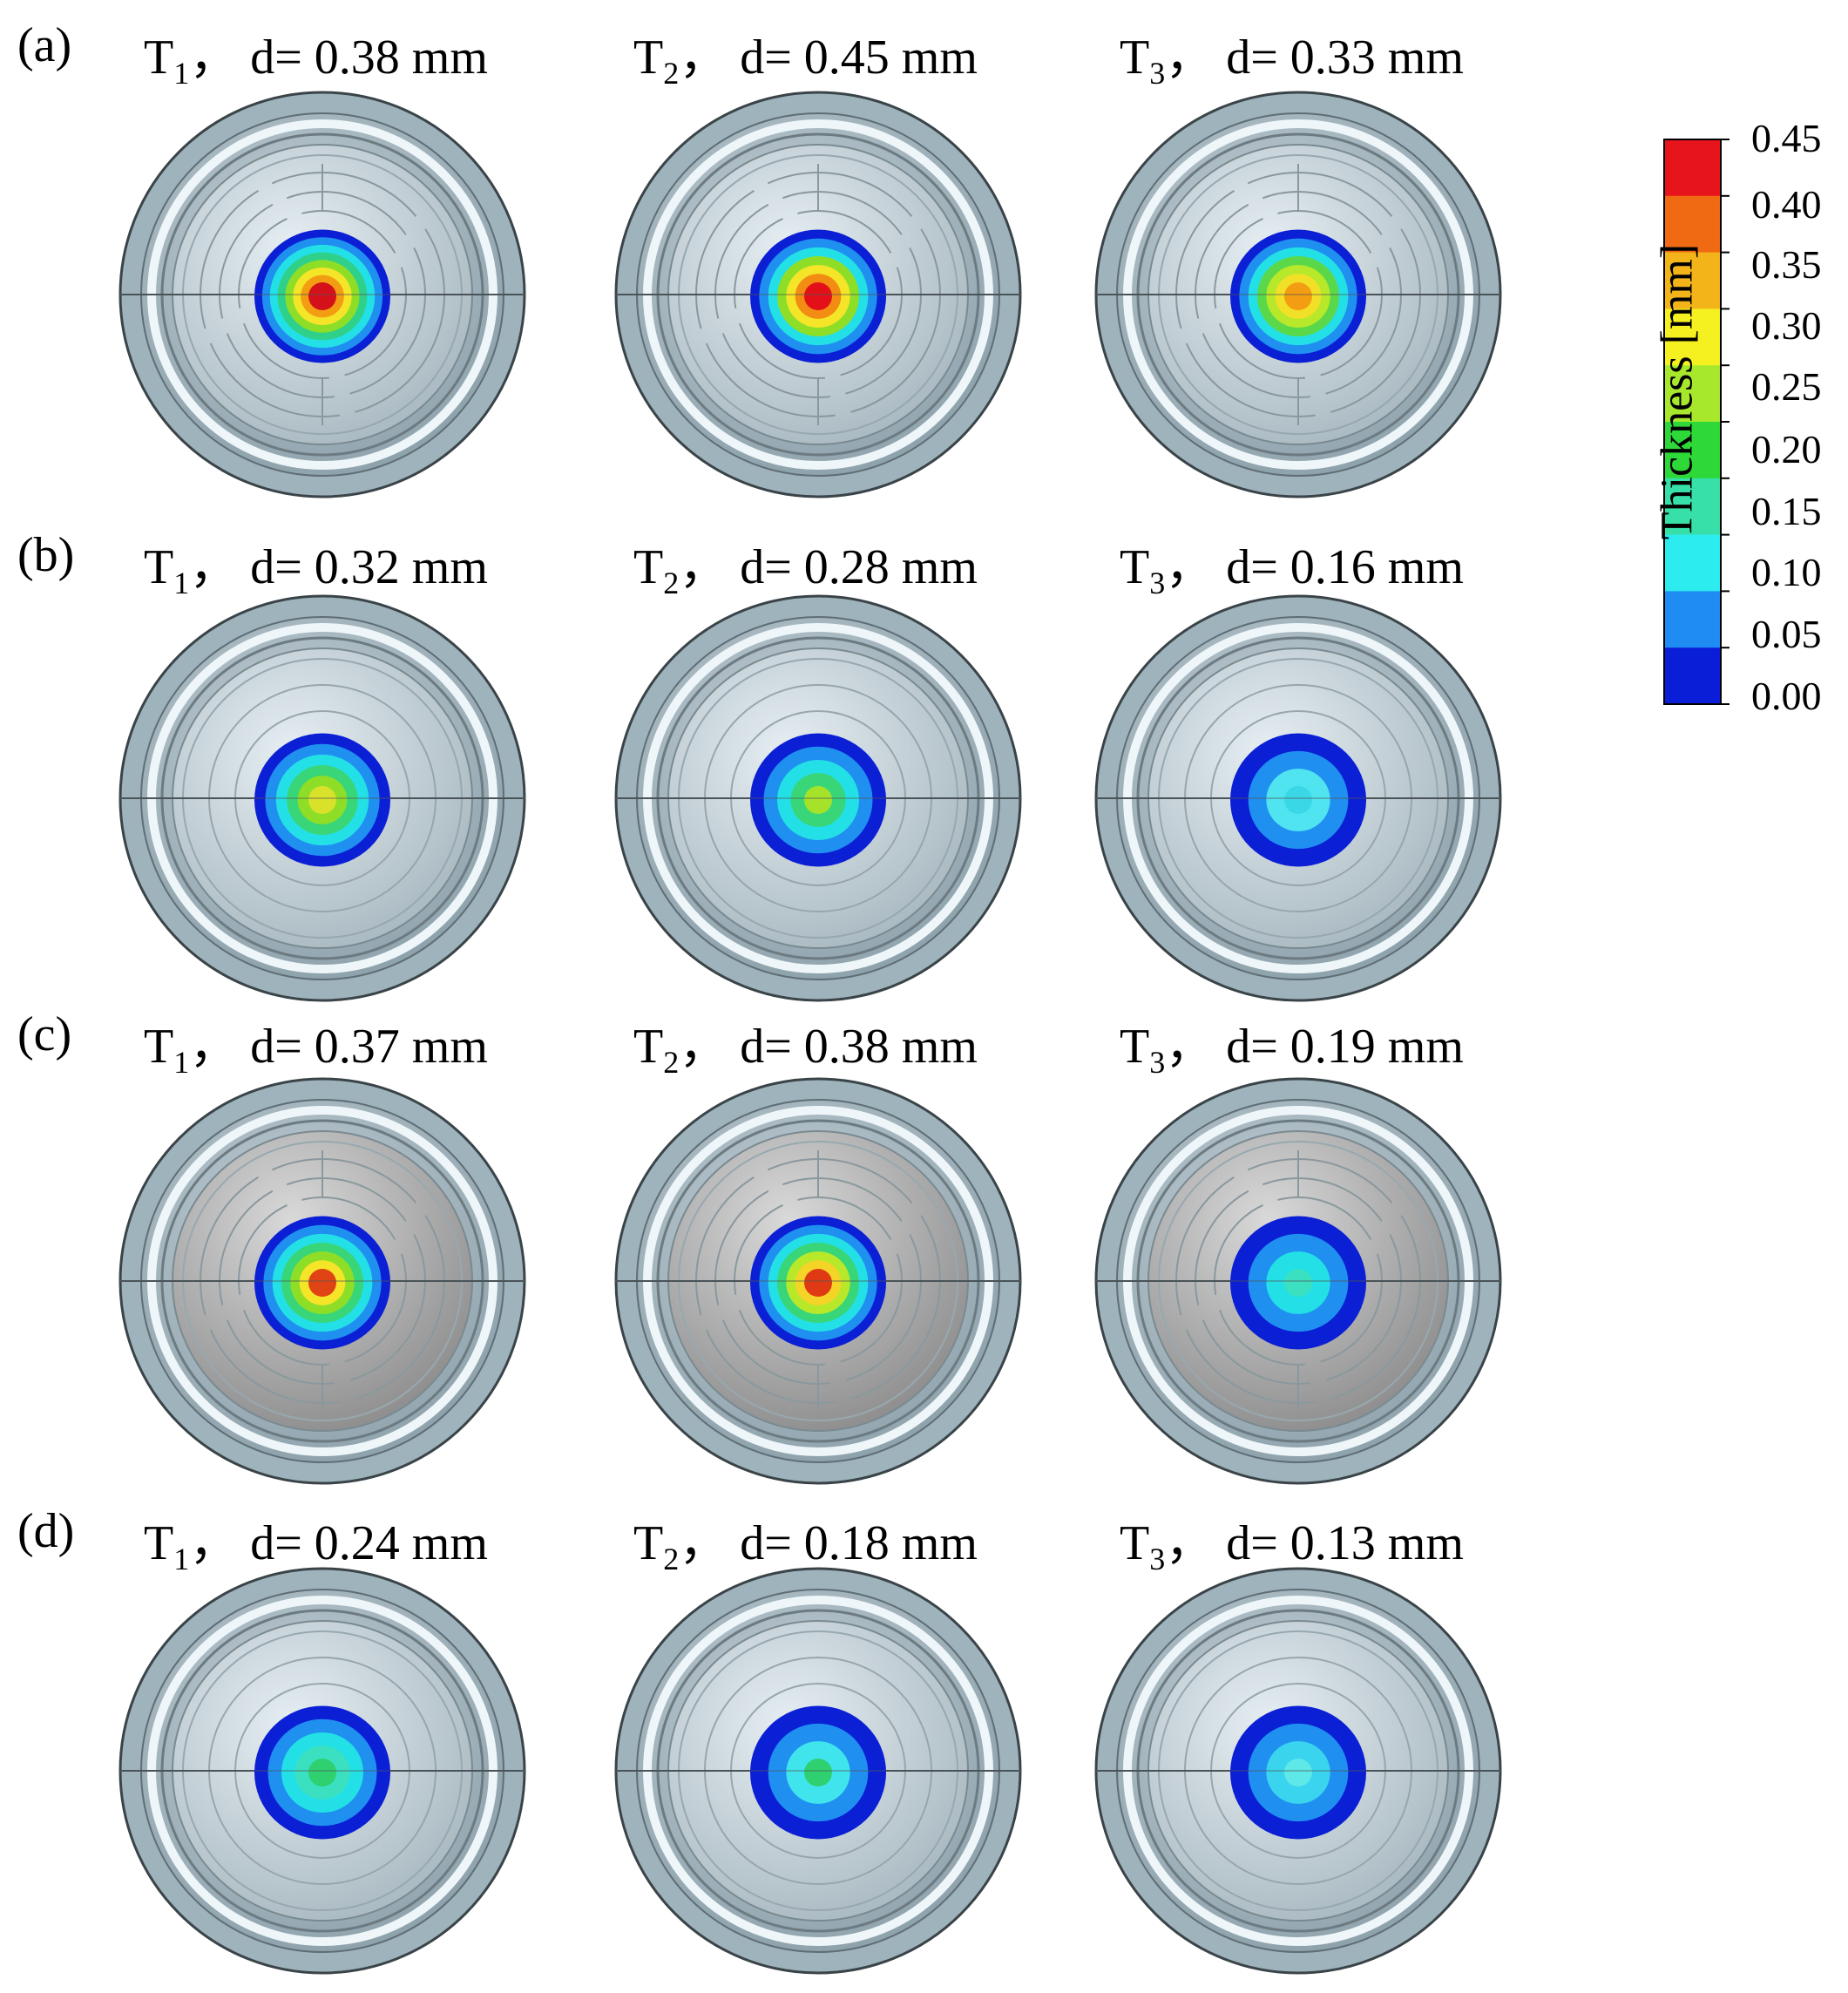  What do you see at coordinates (1786, 511) in the screenshot?
I see `colorbar-tick-label: 0.15` at bounding box center [1786, 511].